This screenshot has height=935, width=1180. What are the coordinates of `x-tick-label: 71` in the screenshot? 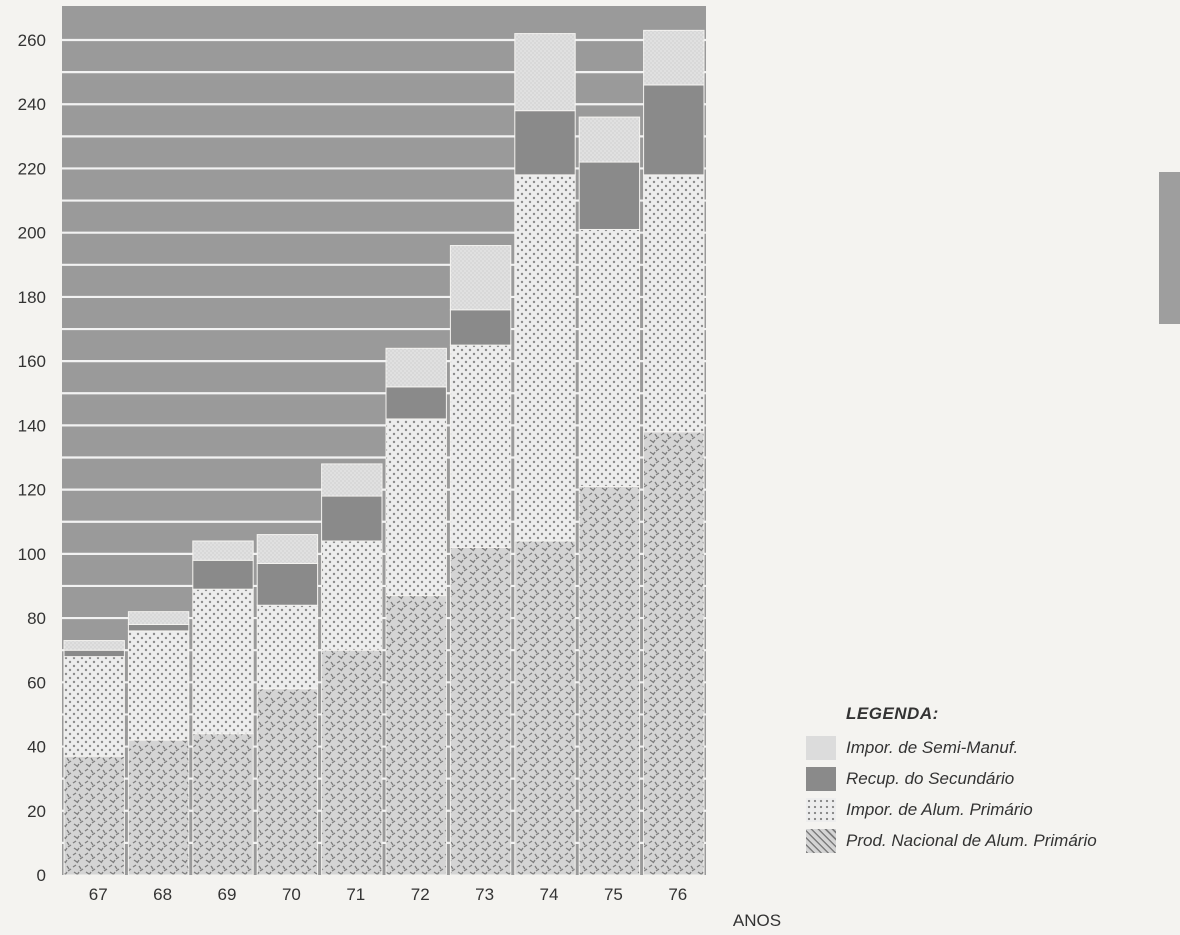 It's located at (355, 894).